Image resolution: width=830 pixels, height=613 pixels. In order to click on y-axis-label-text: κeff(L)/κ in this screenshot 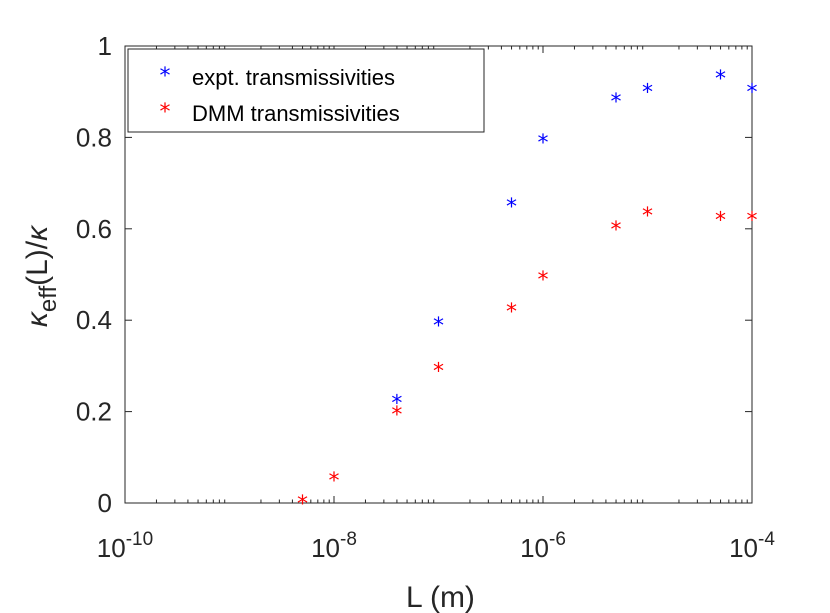, I will do `click(41, 275)`.